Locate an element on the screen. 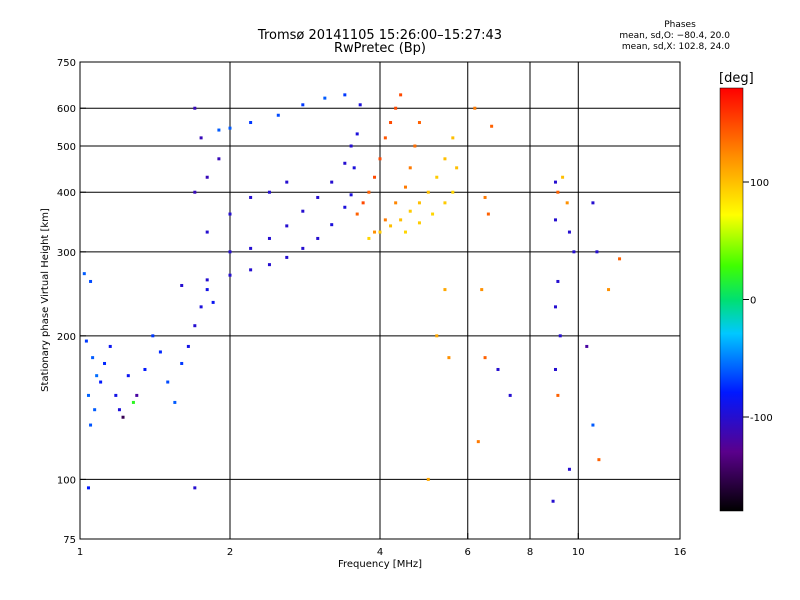 Image resolution: width=800 pixels, height=600 pixels. y-tick-label: 750 is located at coordinates (66, 63).